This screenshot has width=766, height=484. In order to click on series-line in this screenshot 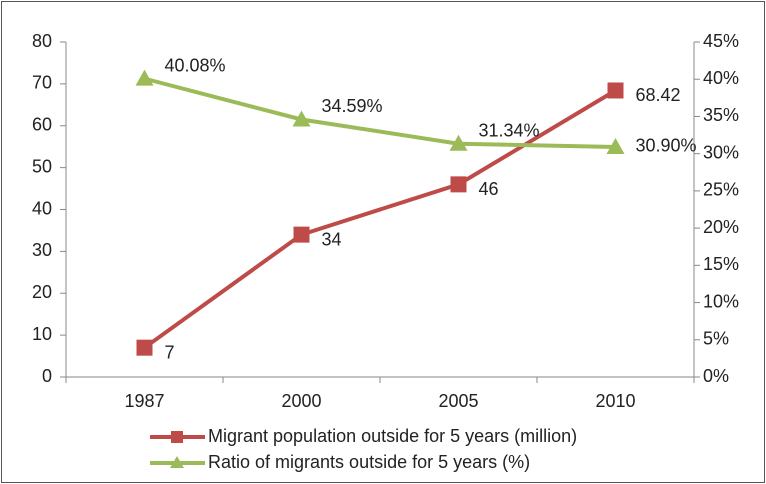, I will do `click(379, 112)`.